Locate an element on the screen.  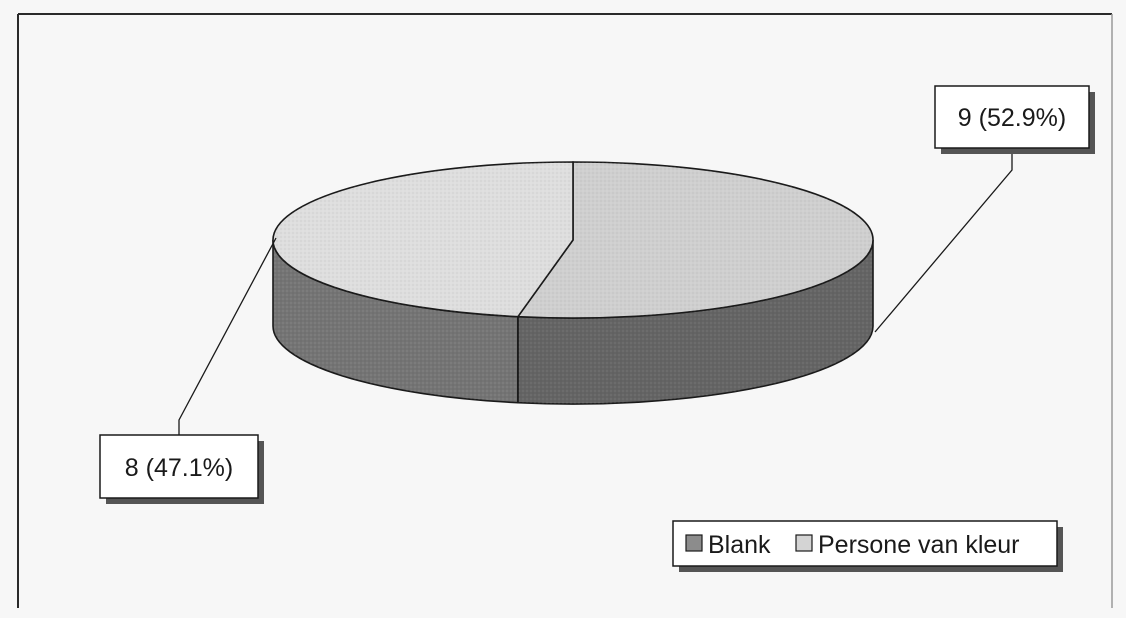
data-label-persone-van-kleur: 9 (52.9%) is located at coordinates (1014, 119).